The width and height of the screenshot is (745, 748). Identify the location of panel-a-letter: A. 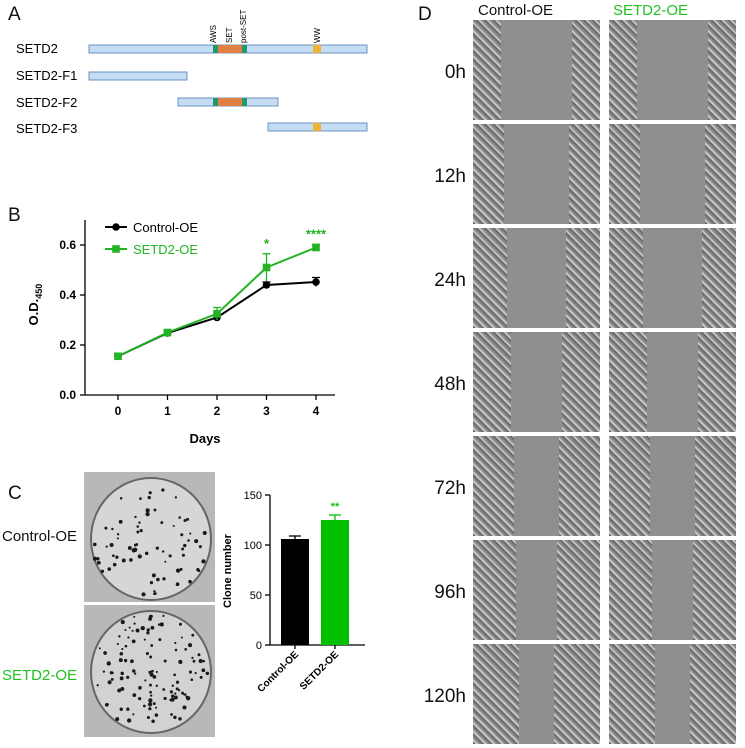
(14, 14).